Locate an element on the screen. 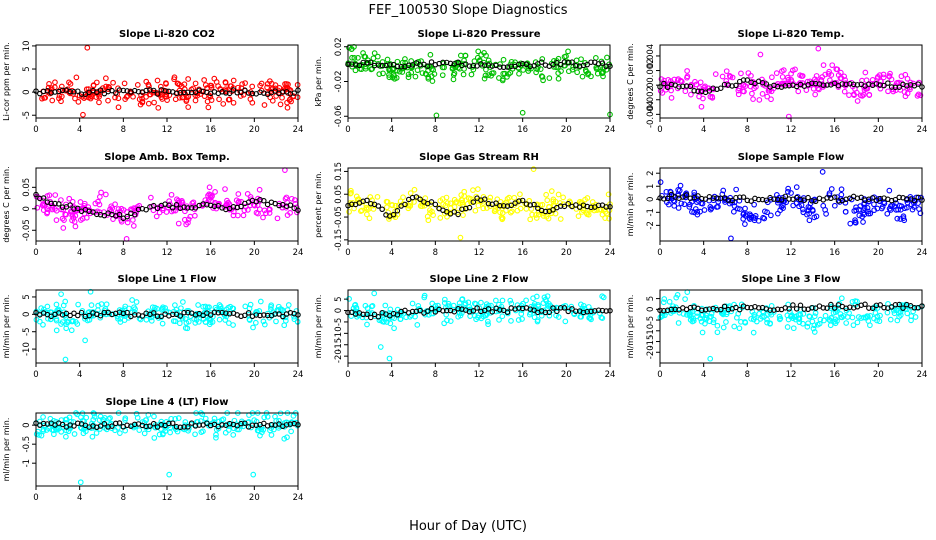 This screenshot has width=936, height=540. panel-title: Slope Line 3 Flow is located at coordinates (791, 279).